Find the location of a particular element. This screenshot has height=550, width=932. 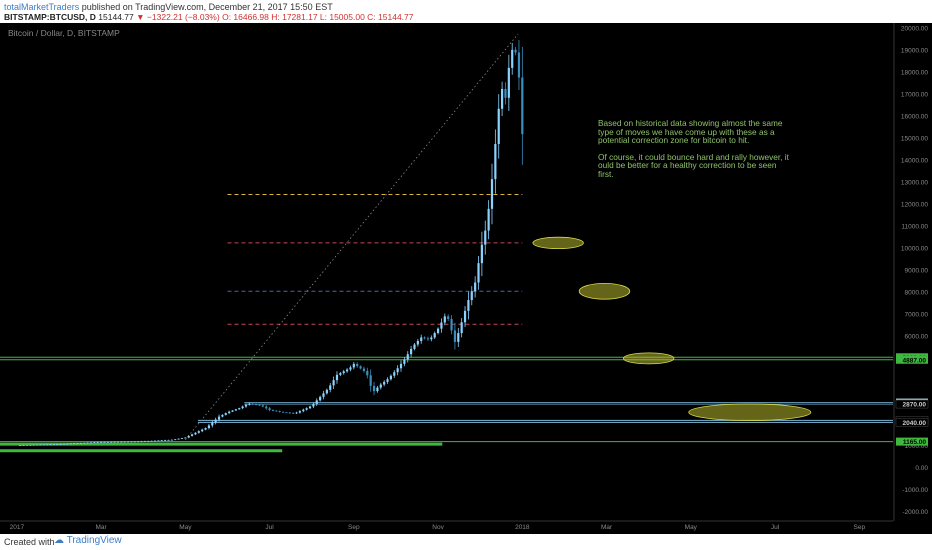

x-tick-label: May is located at coordinates (185, 527).